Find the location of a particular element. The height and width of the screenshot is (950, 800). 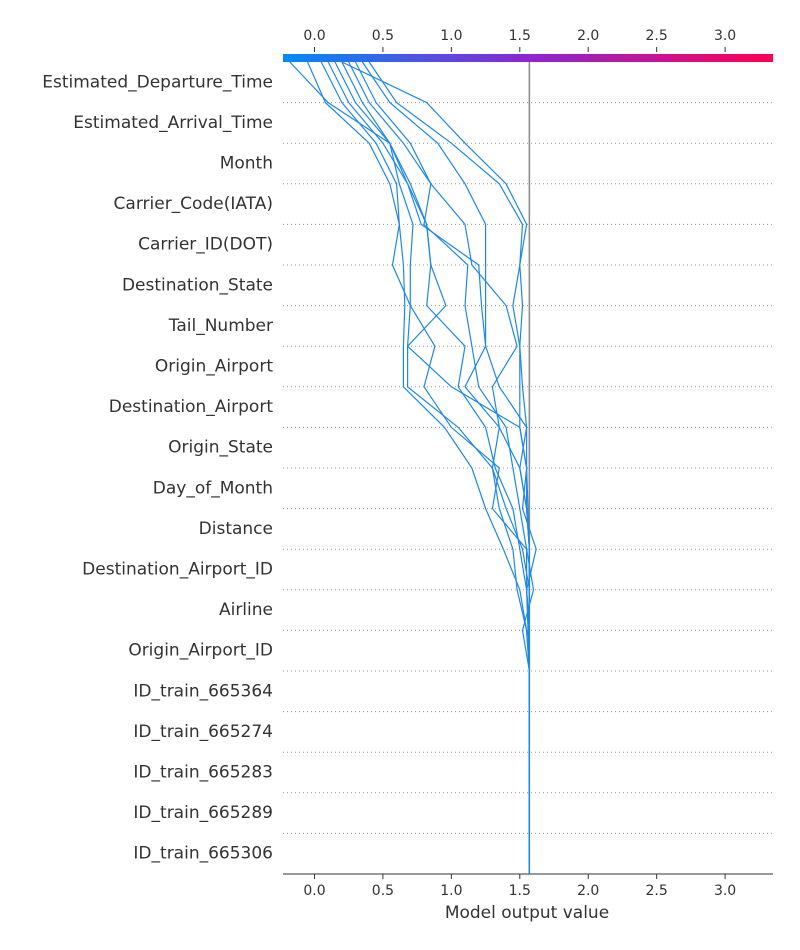

feature-label: Origin_Airport is located at coordinates (214, 367).